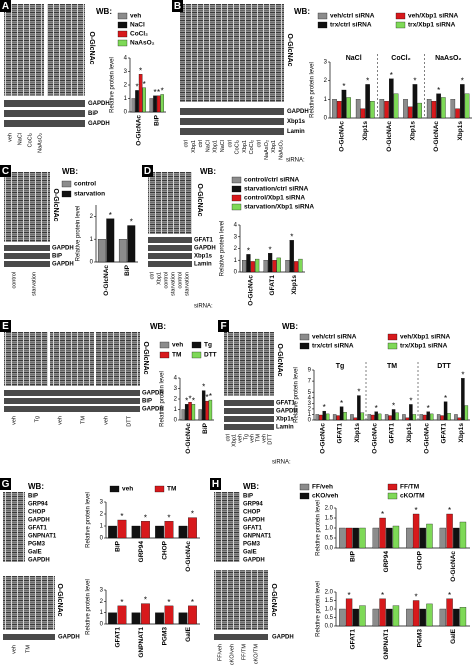  What do you see at coordinates (102, 515) in the screenshot?
I see `y-tick-label: 2` at bounding box center [102, 515].